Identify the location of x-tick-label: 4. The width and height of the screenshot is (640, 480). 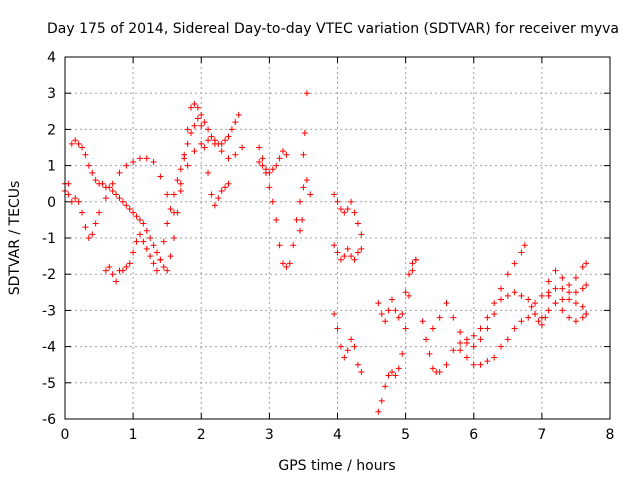
(337, 435).